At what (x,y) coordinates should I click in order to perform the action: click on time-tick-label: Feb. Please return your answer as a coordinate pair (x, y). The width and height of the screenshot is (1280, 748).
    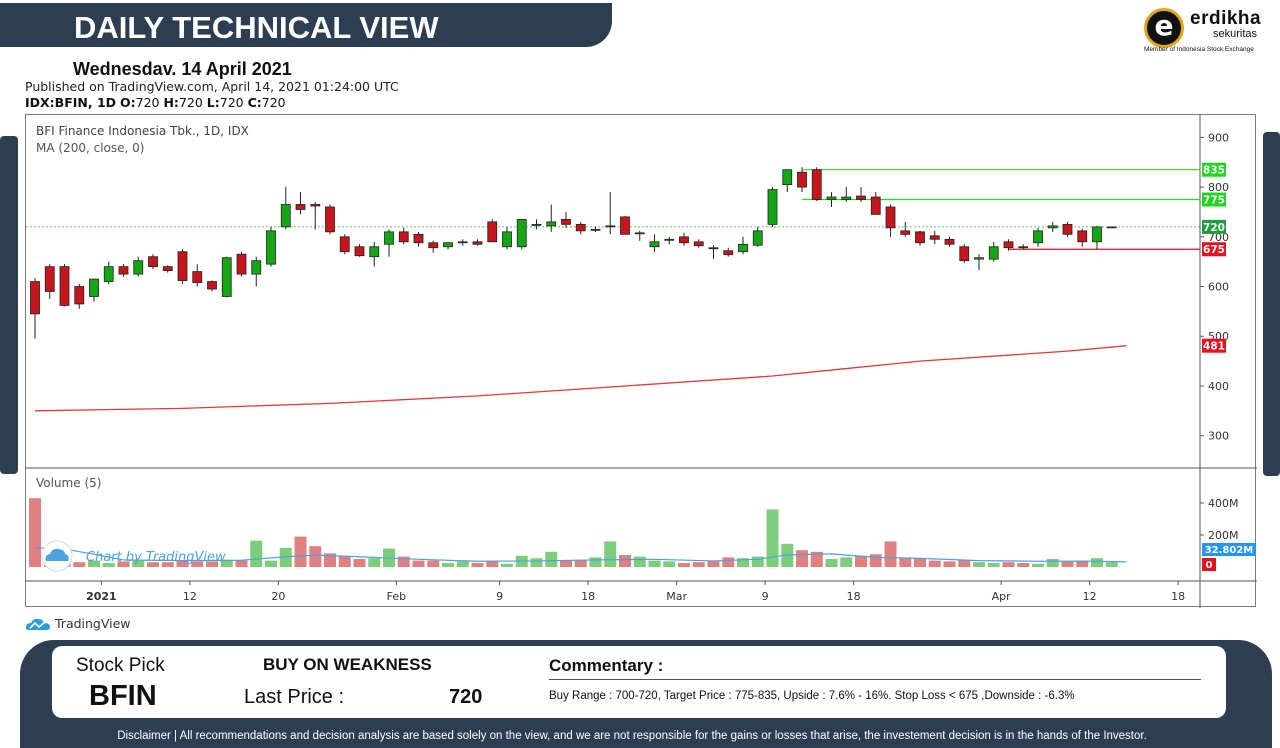
    Looking at the image, I should click on (396, 596).